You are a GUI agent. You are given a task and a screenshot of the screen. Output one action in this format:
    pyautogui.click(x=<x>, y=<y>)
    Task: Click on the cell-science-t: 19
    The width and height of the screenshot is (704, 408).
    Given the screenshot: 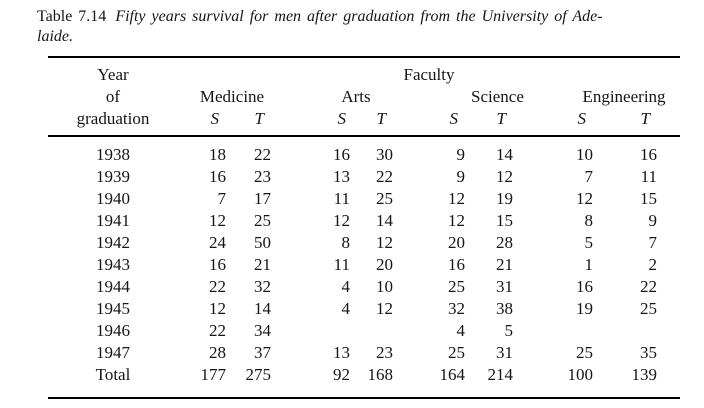 What is the action you would take?
    pyautogui.click(x=504, y=198)
    